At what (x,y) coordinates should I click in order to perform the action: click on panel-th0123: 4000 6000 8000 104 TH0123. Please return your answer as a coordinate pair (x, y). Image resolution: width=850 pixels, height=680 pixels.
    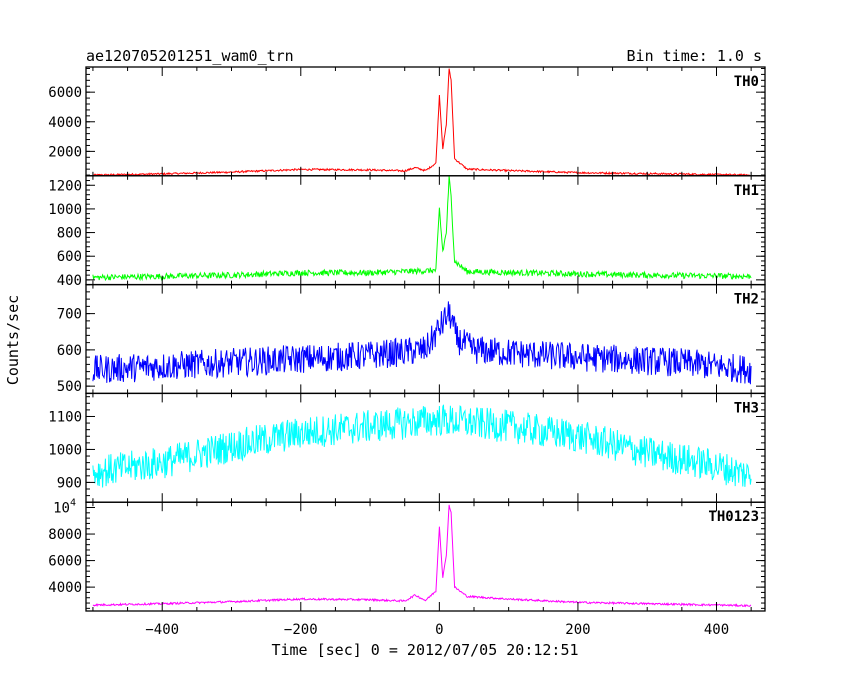
    Looking at the image, I should click on (407, 555).